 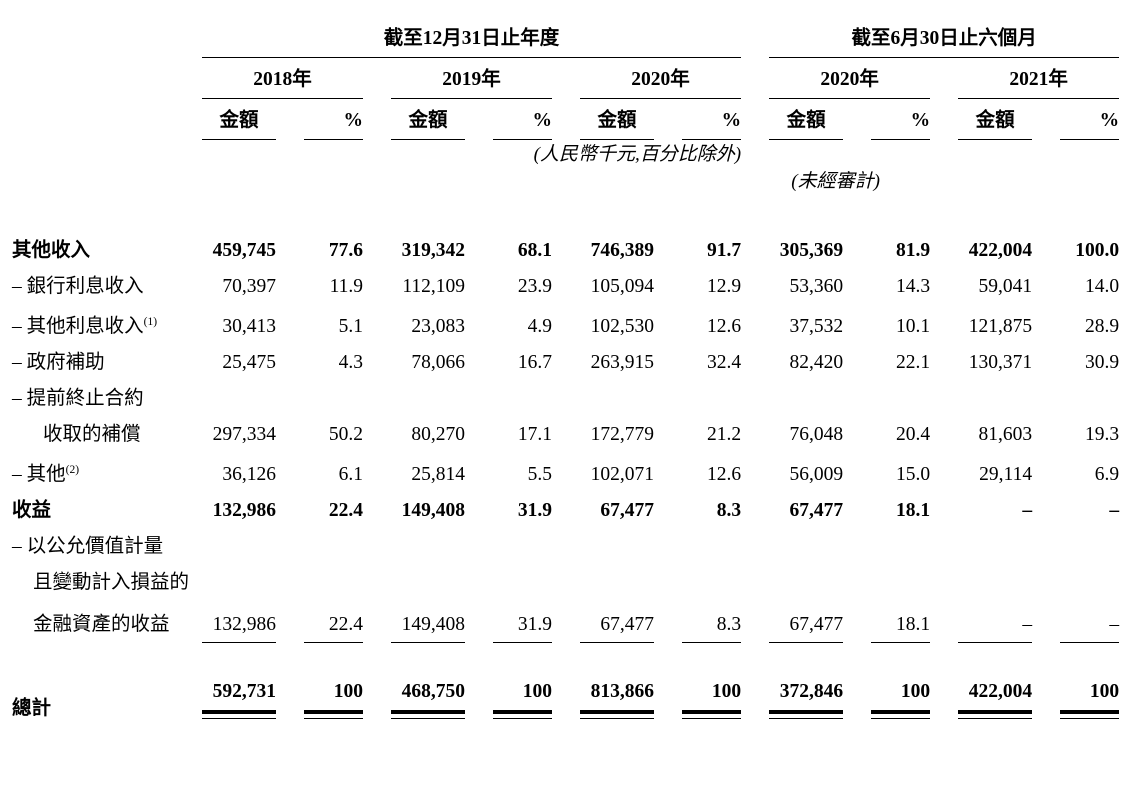 I want to click on percent-cell: 12.6, so click(x=724, y=474).